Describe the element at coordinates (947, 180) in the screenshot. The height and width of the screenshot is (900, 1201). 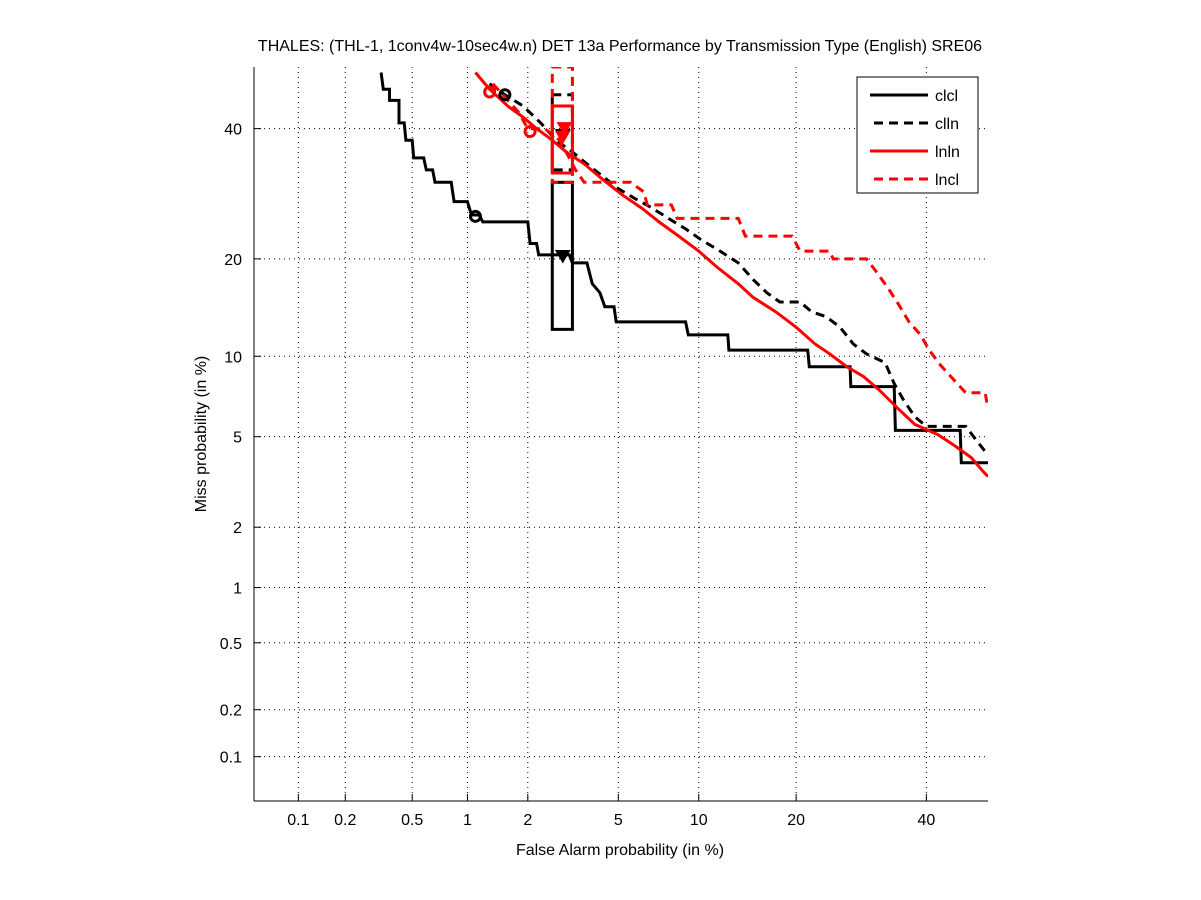
I see `legend-label-lncl: lncl` at that location.